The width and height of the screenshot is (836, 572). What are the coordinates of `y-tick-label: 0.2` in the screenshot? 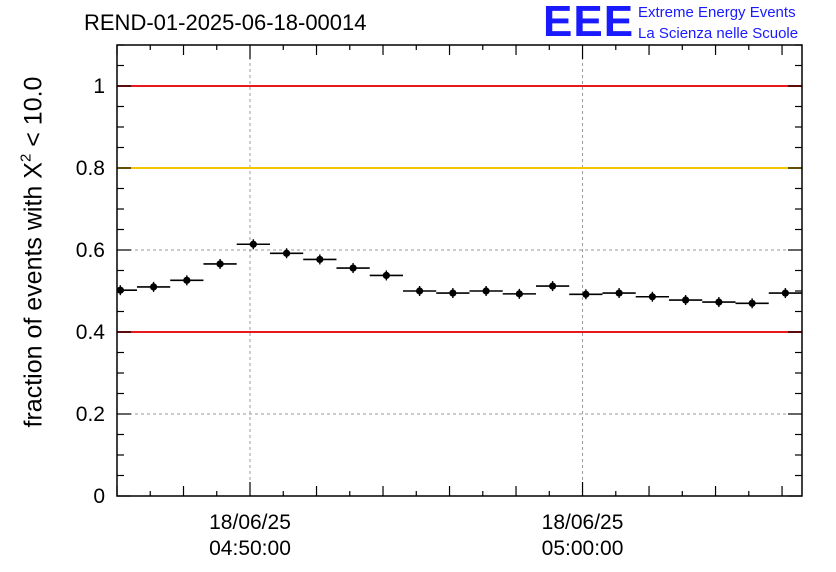 It's located at (90, 414).